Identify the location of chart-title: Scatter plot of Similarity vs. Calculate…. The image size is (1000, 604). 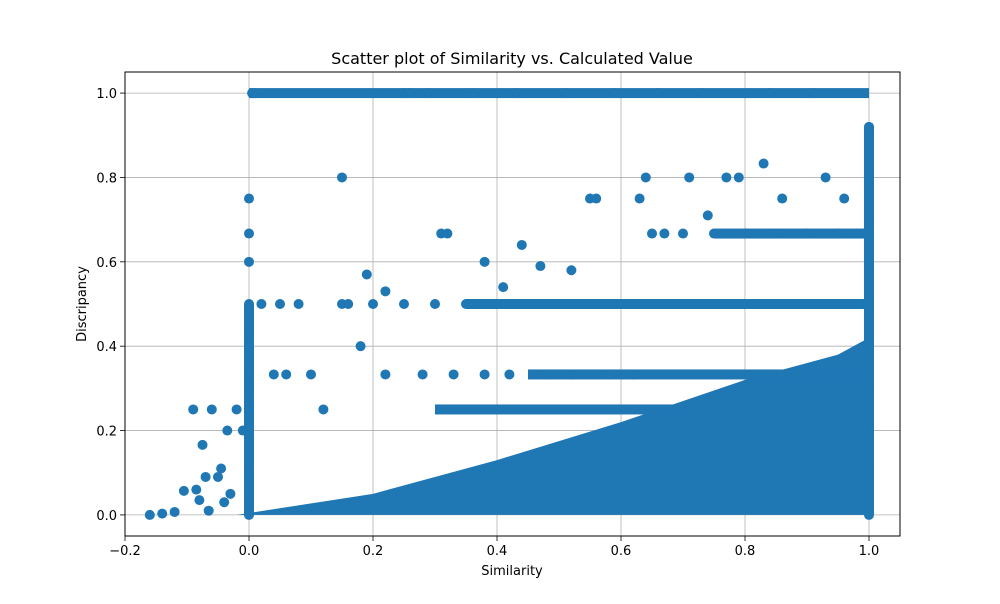
(512, 58).